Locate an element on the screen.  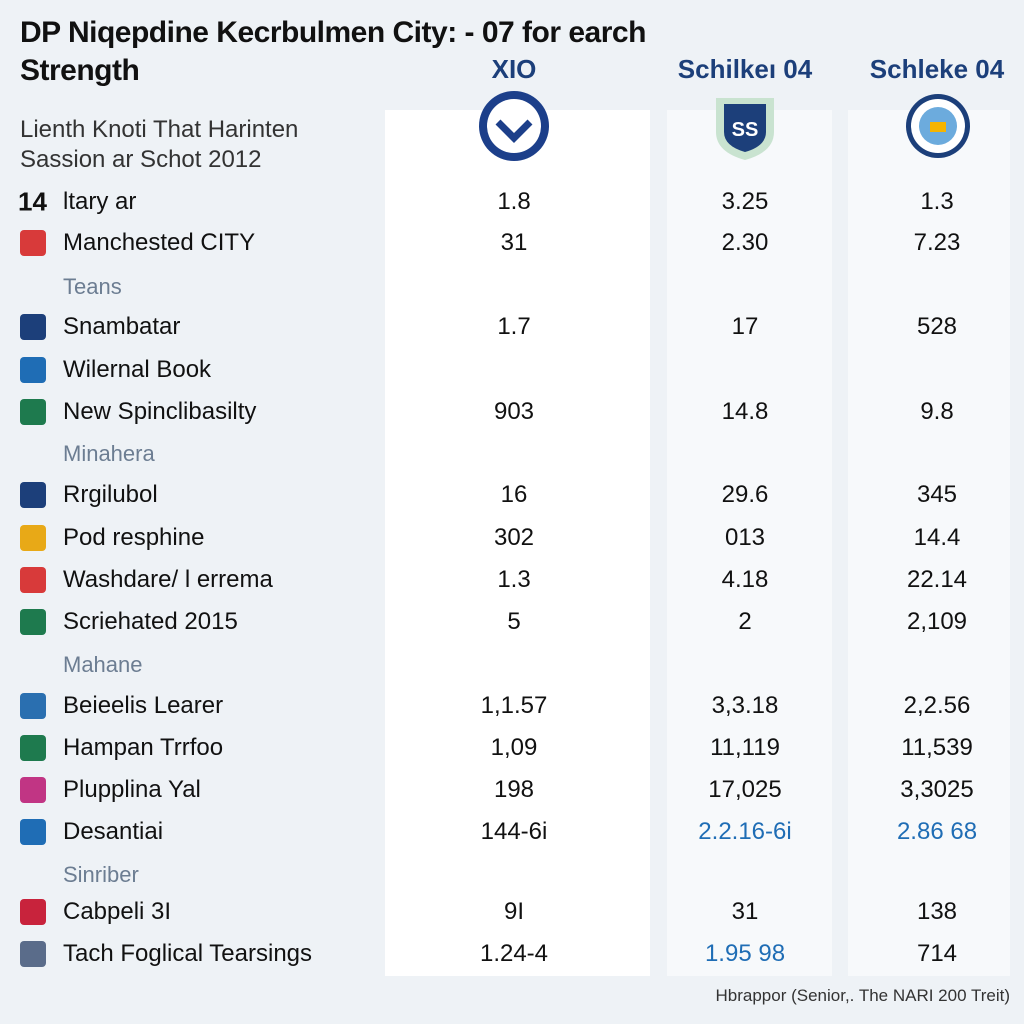
row-label: Hampan Trrfoo is located at coordinates (143, 747).